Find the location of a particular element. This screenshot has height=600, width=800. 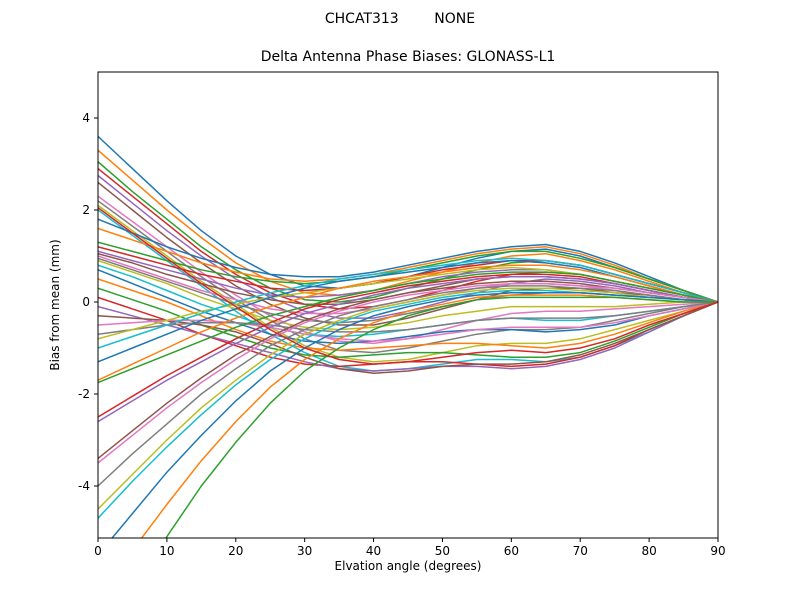

y-tick-label: -4 is located at coordinates (84, 486).